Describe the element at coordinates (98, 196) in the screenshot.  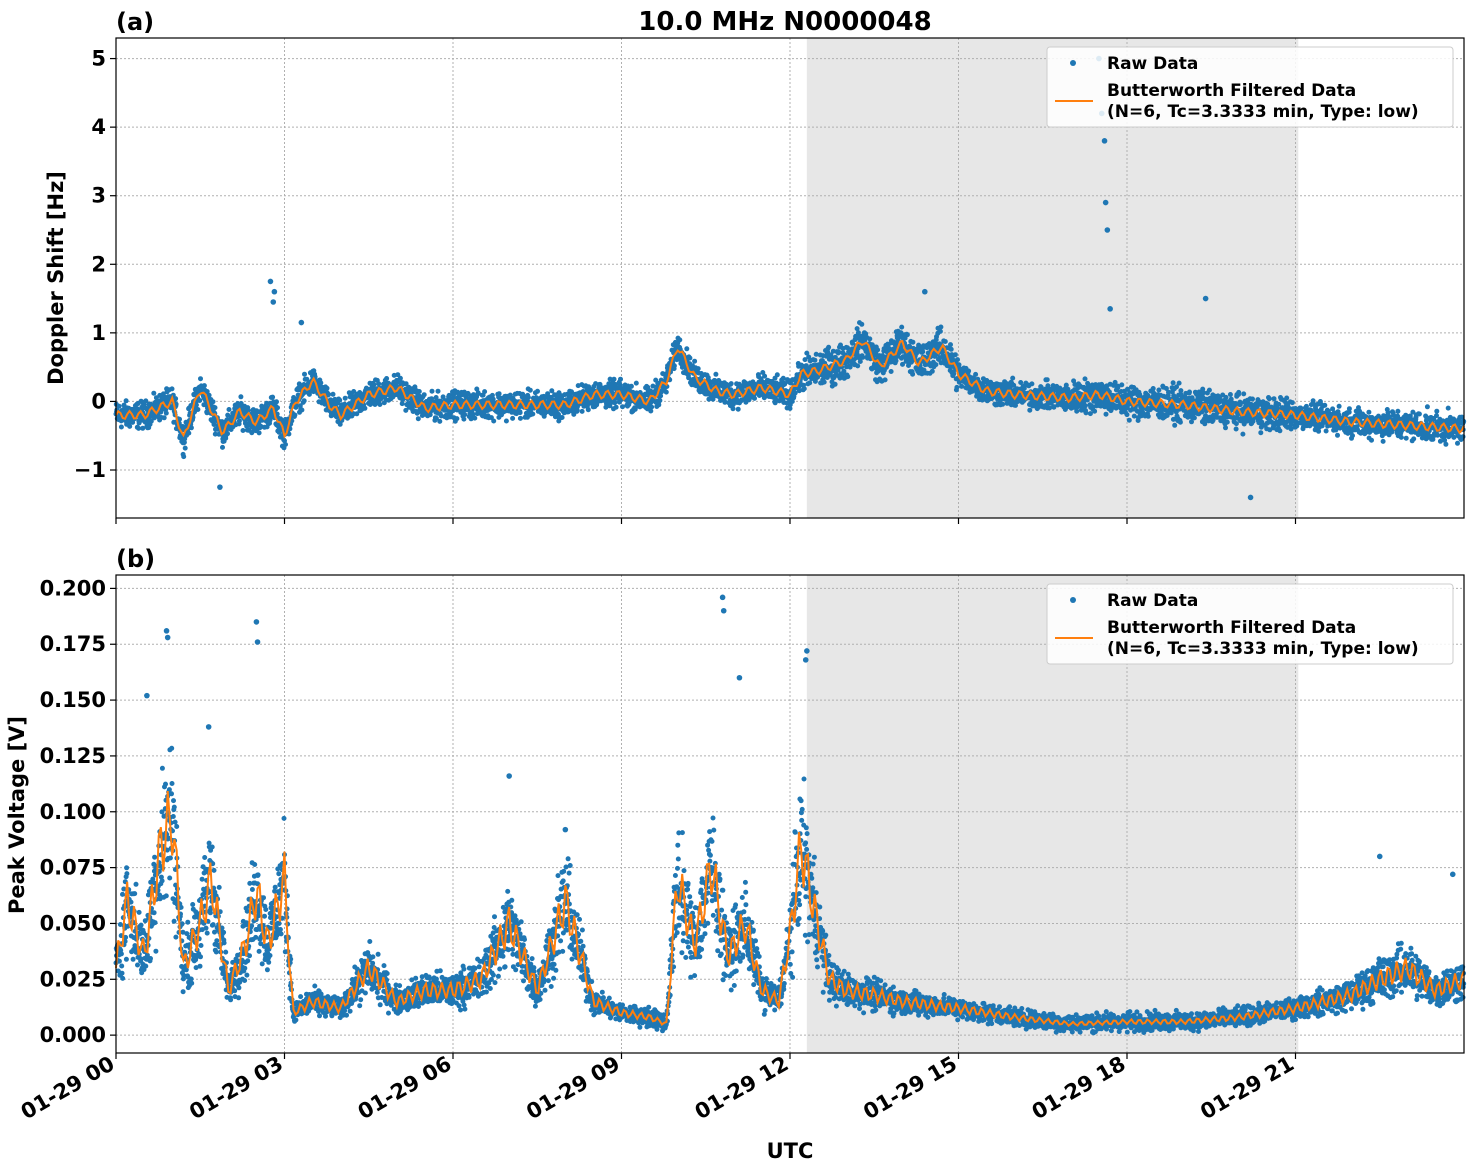
I see `y-tick-label: 3` at that location.